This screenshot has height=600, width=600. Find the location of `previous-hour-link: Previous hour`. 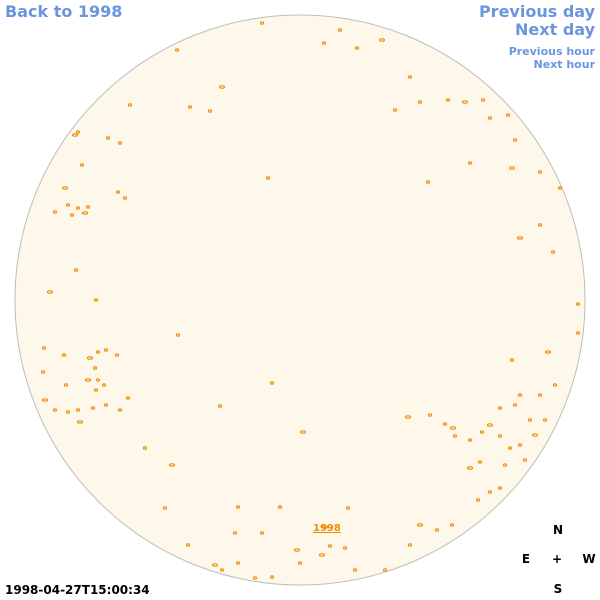

previous-hour-link: Previous hour is located at coordinates (551, 51).